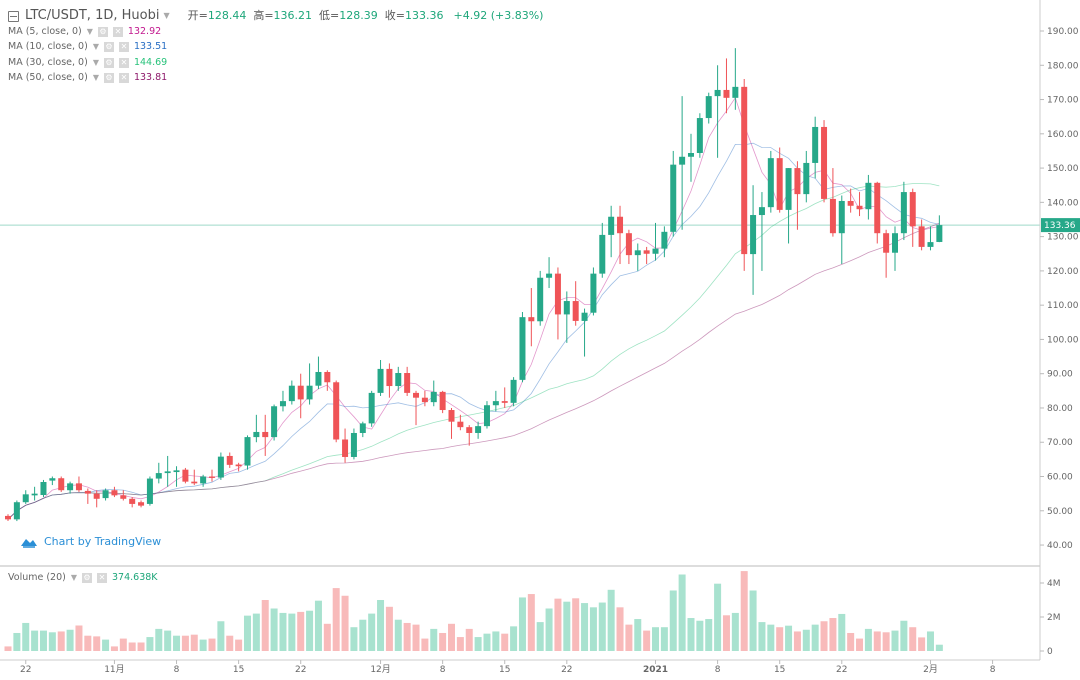  I want to click on y-tick-label: 120.00, so click(1063, 272).